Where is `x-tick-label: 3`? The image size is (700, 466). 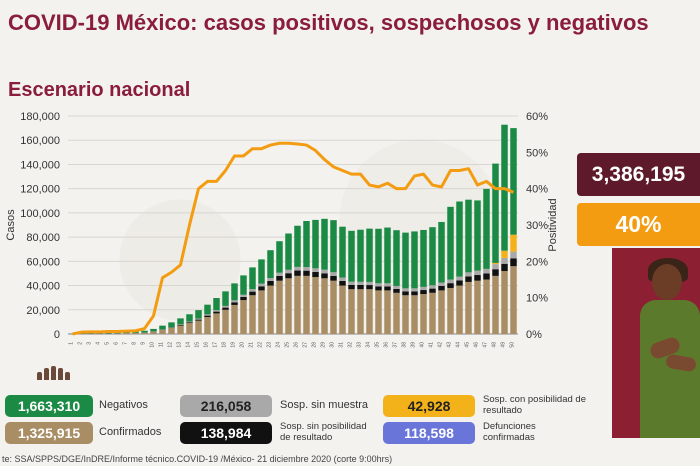
x-tick-label: 3 is located at coordinates (90, 343).